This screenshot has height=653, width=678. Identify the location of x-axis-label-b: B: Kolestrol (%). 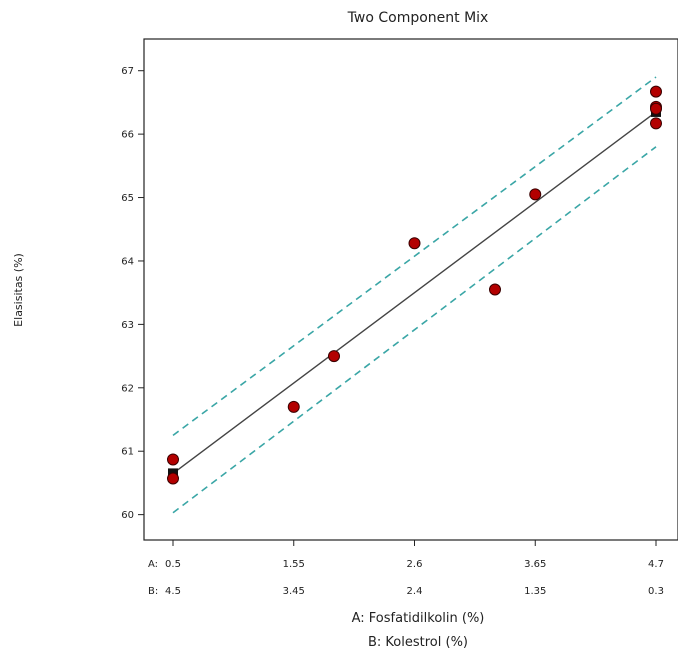
(418, 642).